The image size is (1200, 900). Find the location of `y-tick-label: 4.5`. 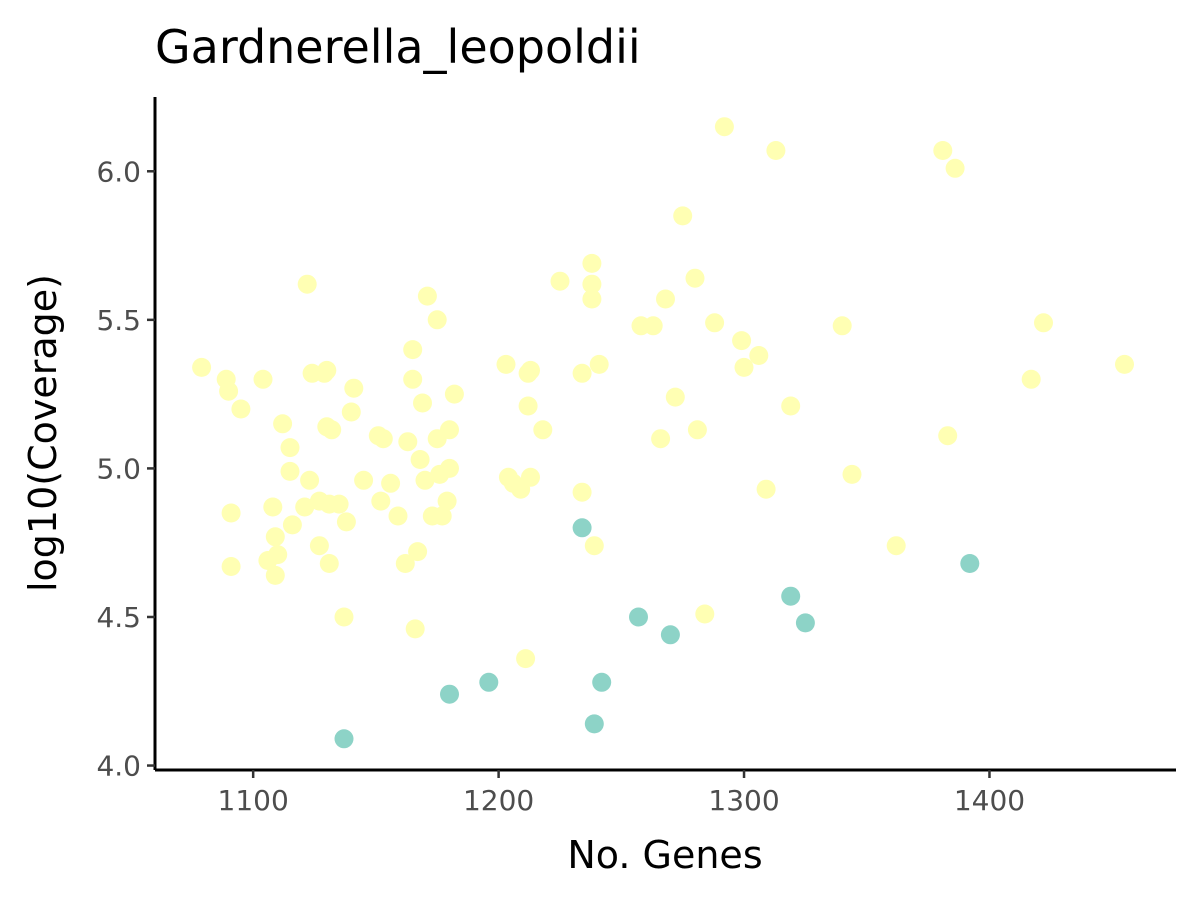

y-tick-label: 4.5 is located at coordinates (118, 617).